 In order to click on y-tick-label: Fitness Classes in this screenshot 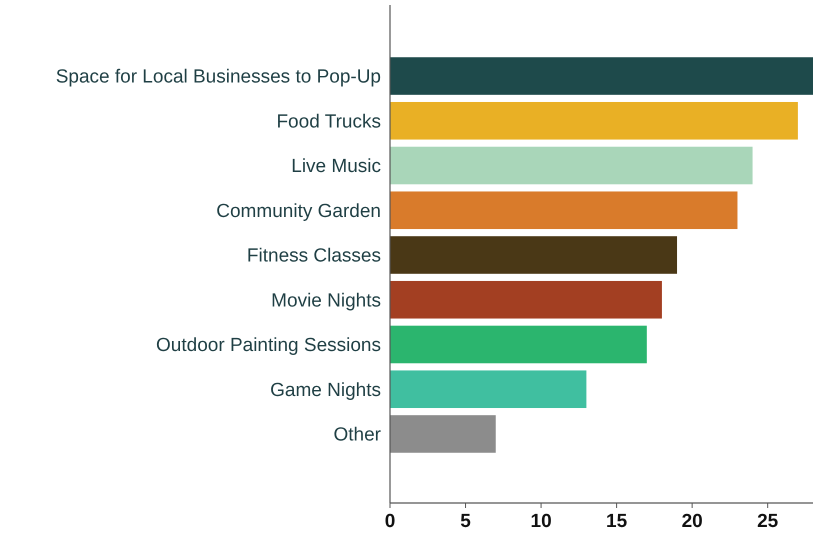, I will do `click(313, 256)`.